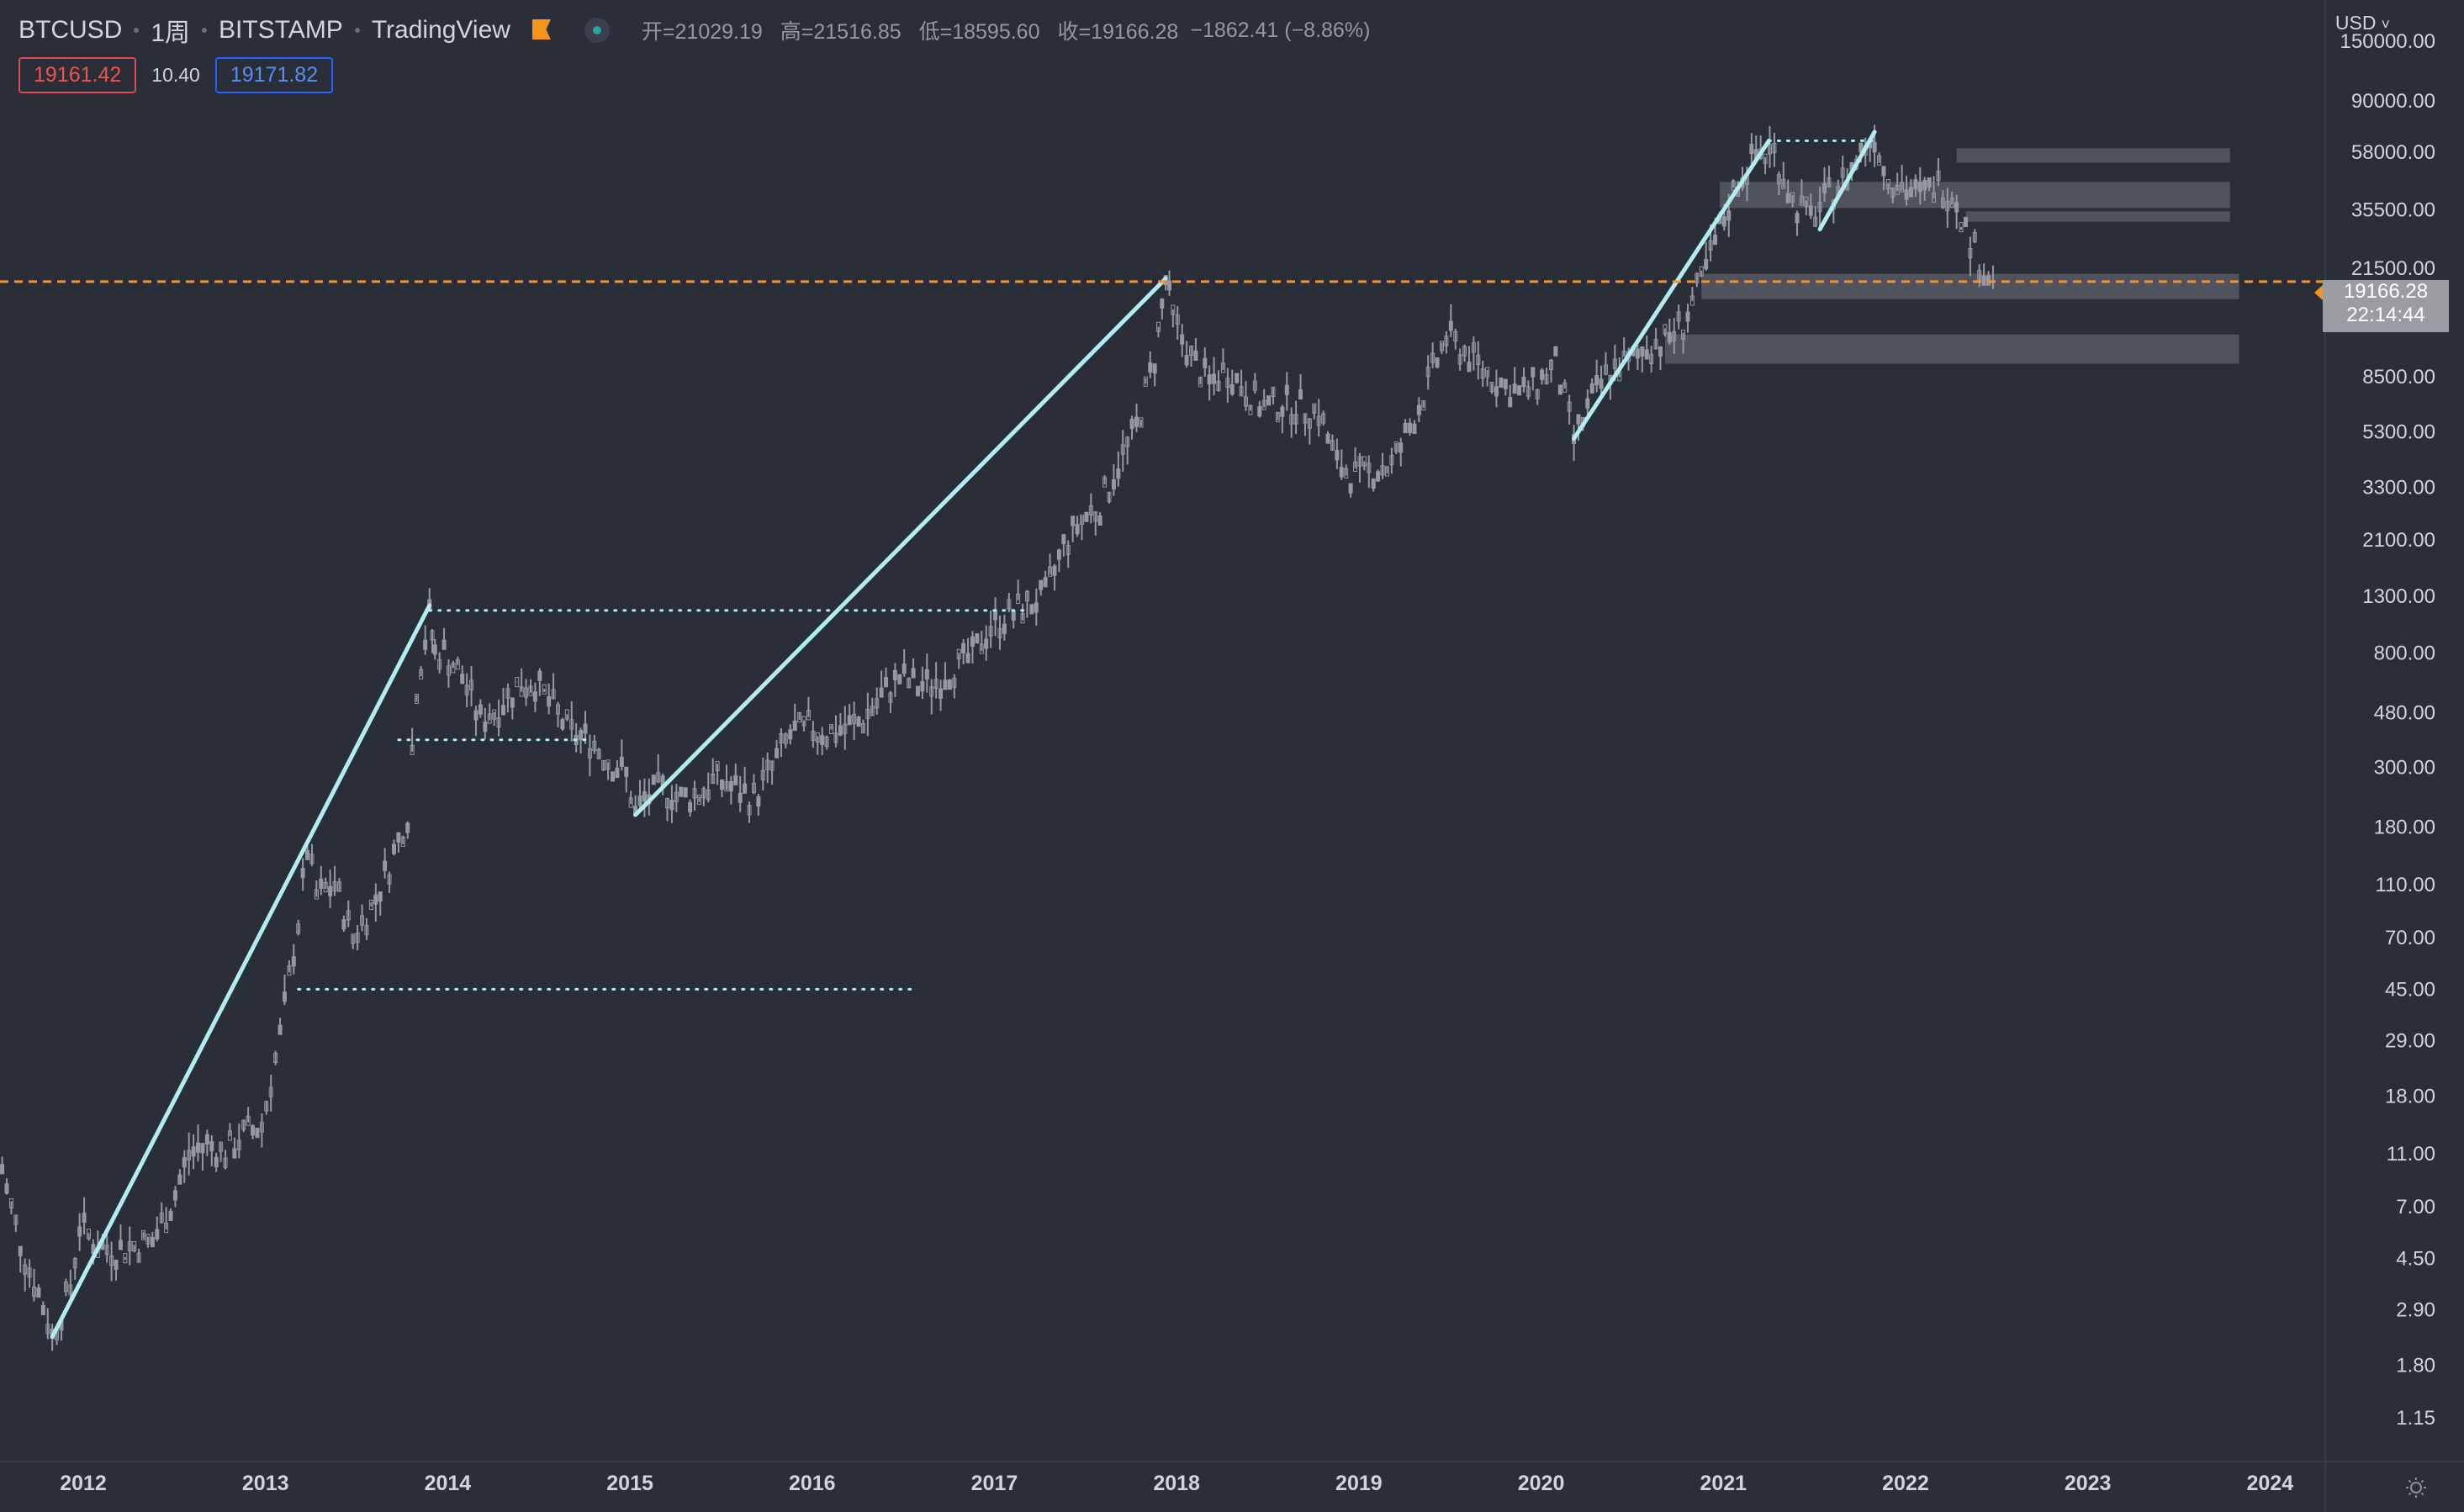  Describe the element at coordinates (78, 75) in the screenshot. I see `sell-price-button: 19161.42` at that location.